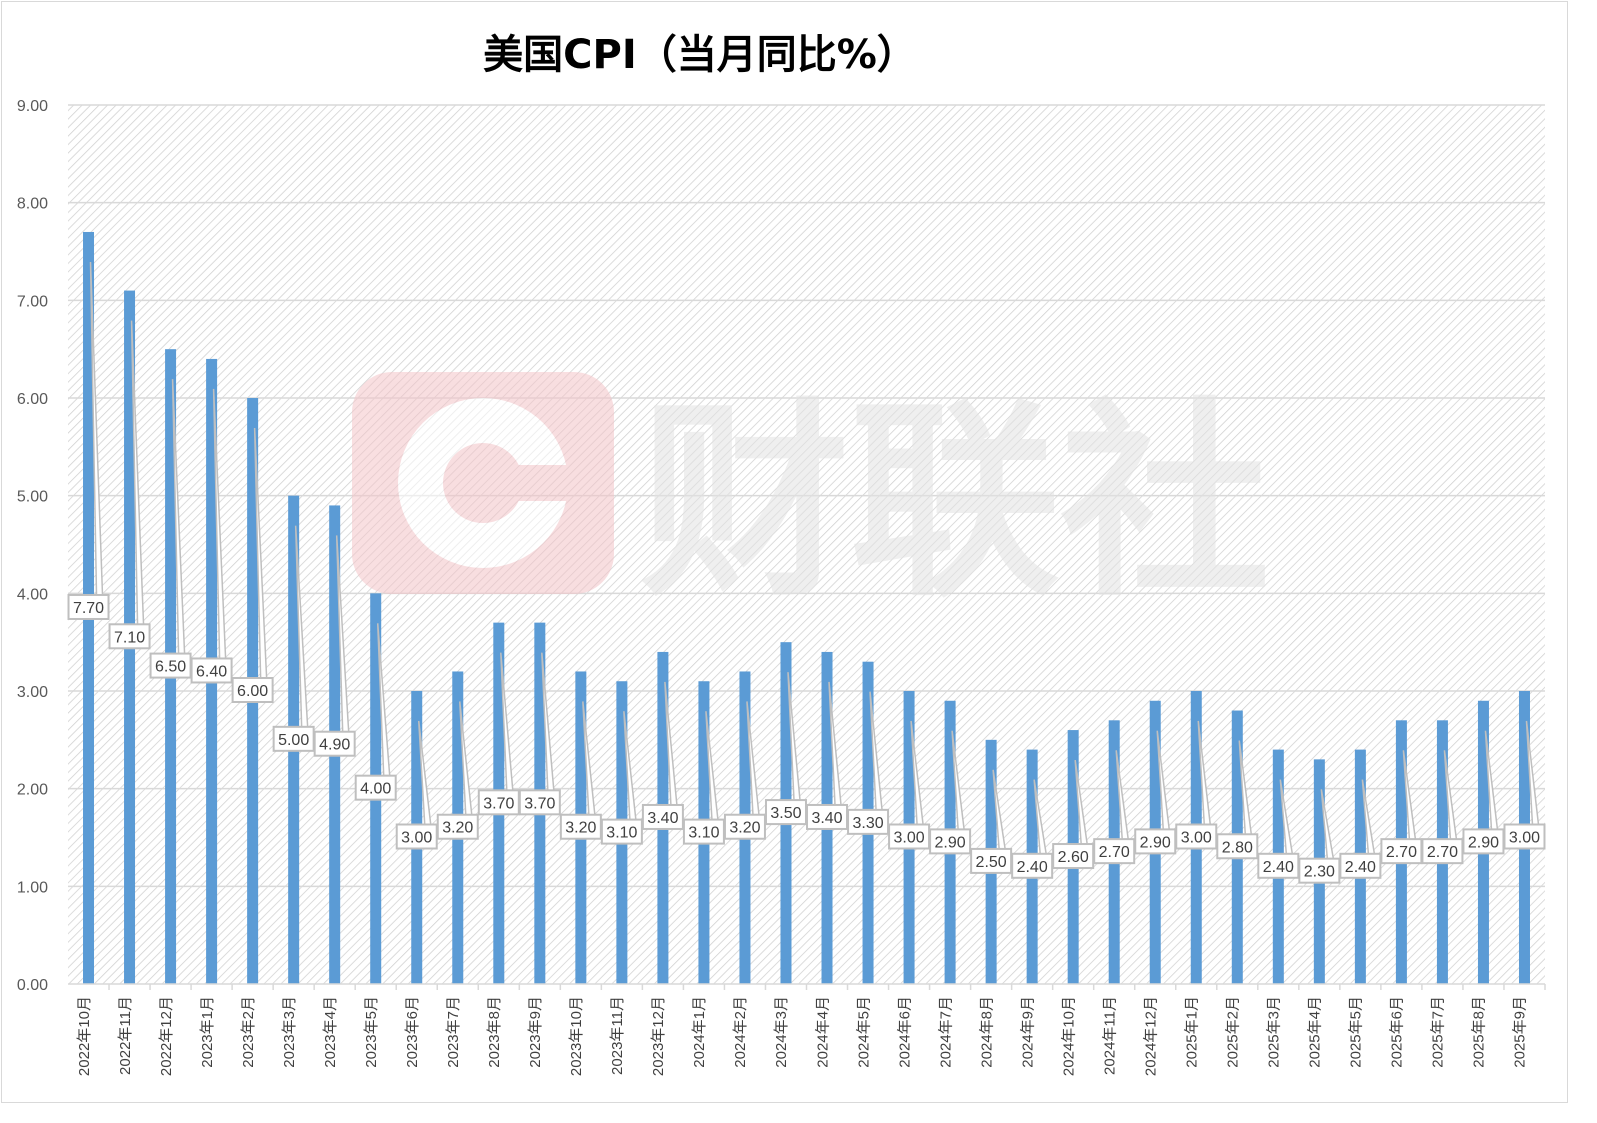 The width and height of the screenshot is (1597, 1123). I want to click on x-tick-label: 2025年1月, so click(1192, 1032).